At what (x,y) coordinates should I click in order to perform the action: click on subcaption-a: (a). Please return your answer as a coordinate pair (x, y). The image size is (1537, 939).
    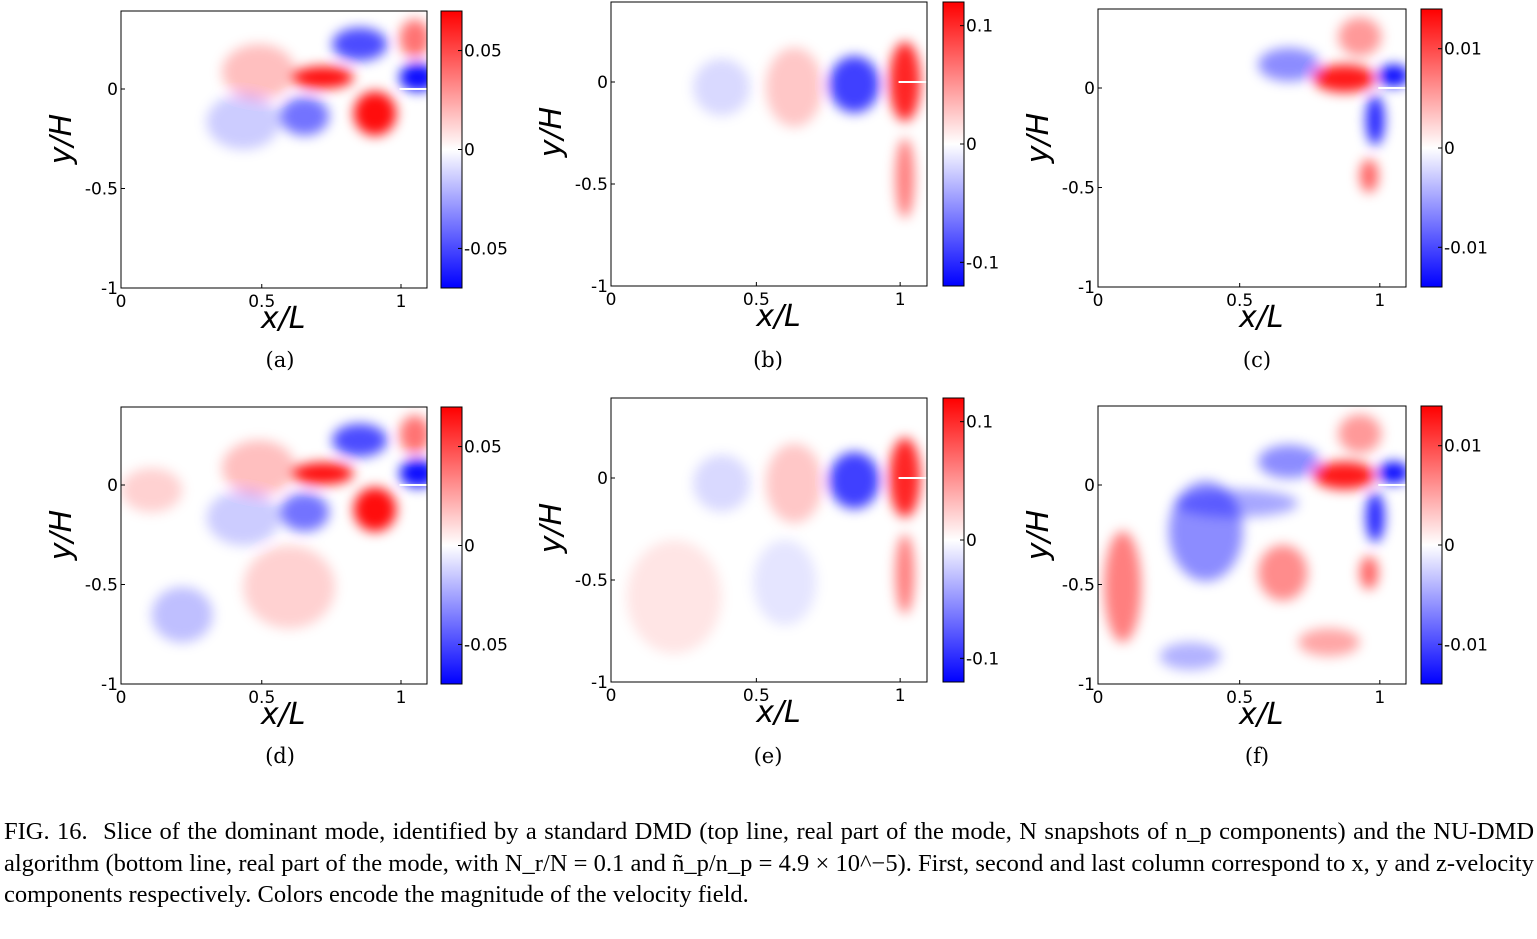
    Looking at the image, I should click on (280, 360).